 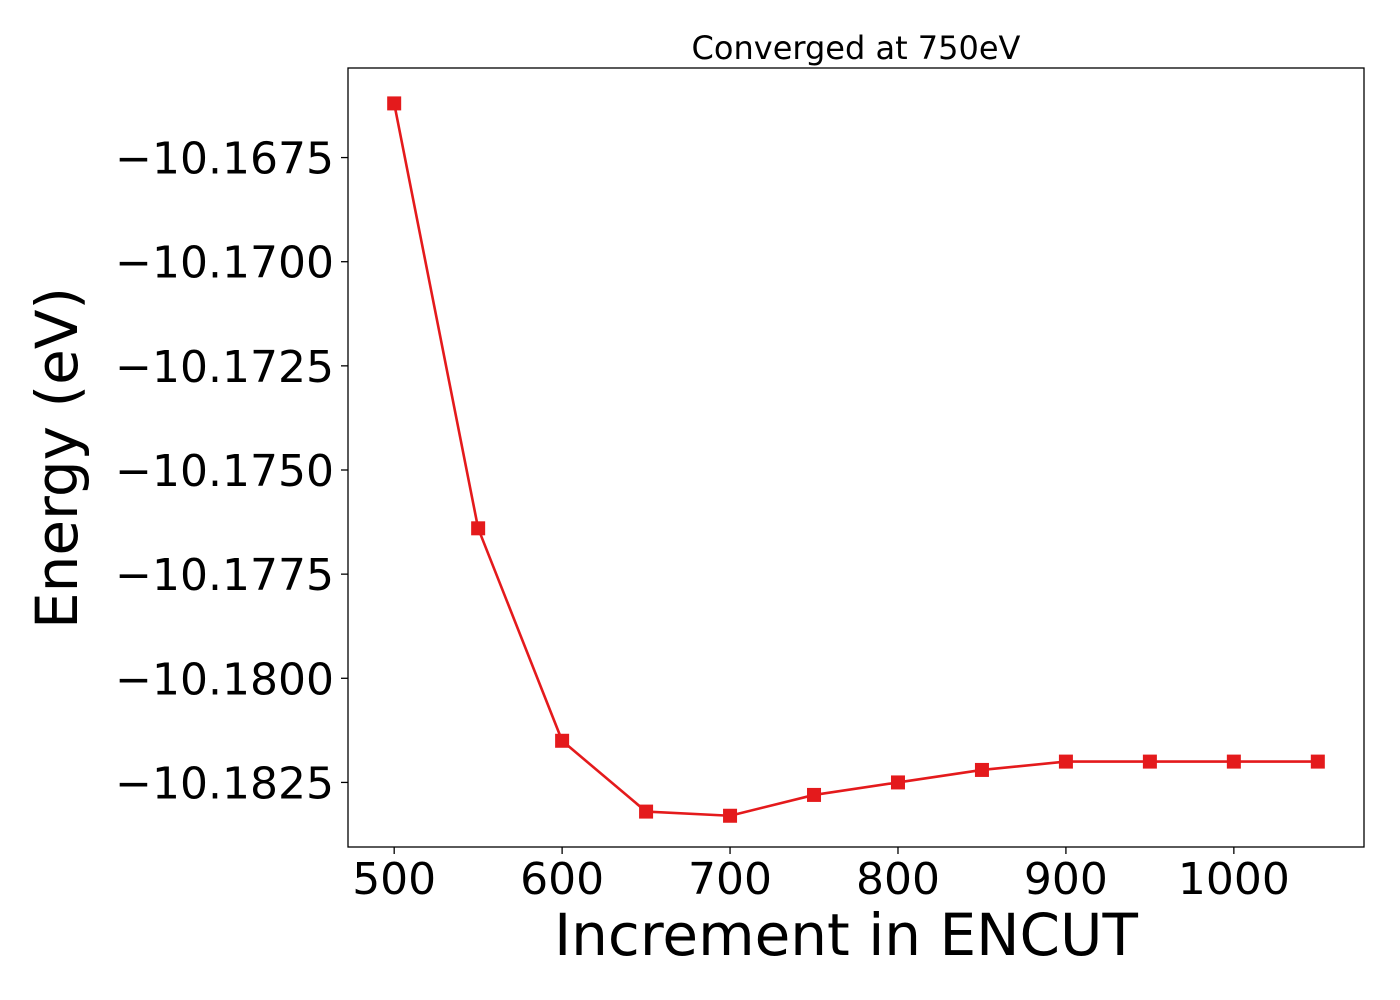 I want to click on y-tick-label: −10.1800, so click(x=224, y=679).